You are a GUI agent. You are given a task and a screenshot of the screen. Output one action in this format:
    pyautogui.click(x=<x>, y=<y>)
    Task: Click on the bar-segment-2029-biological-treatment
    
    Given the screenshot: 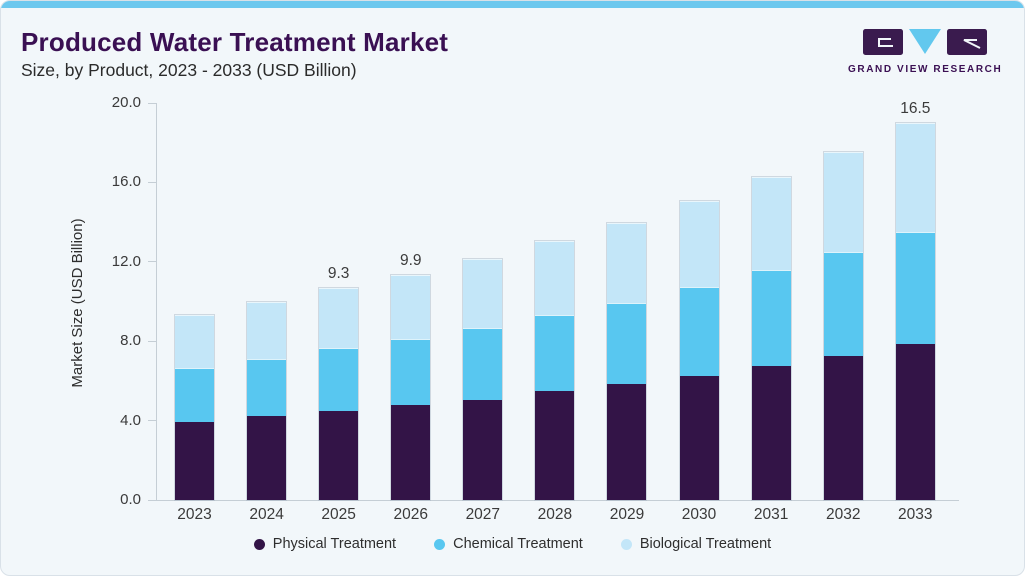 What is the action you would take?
    pyautogui.click(x=627, y=262)
    